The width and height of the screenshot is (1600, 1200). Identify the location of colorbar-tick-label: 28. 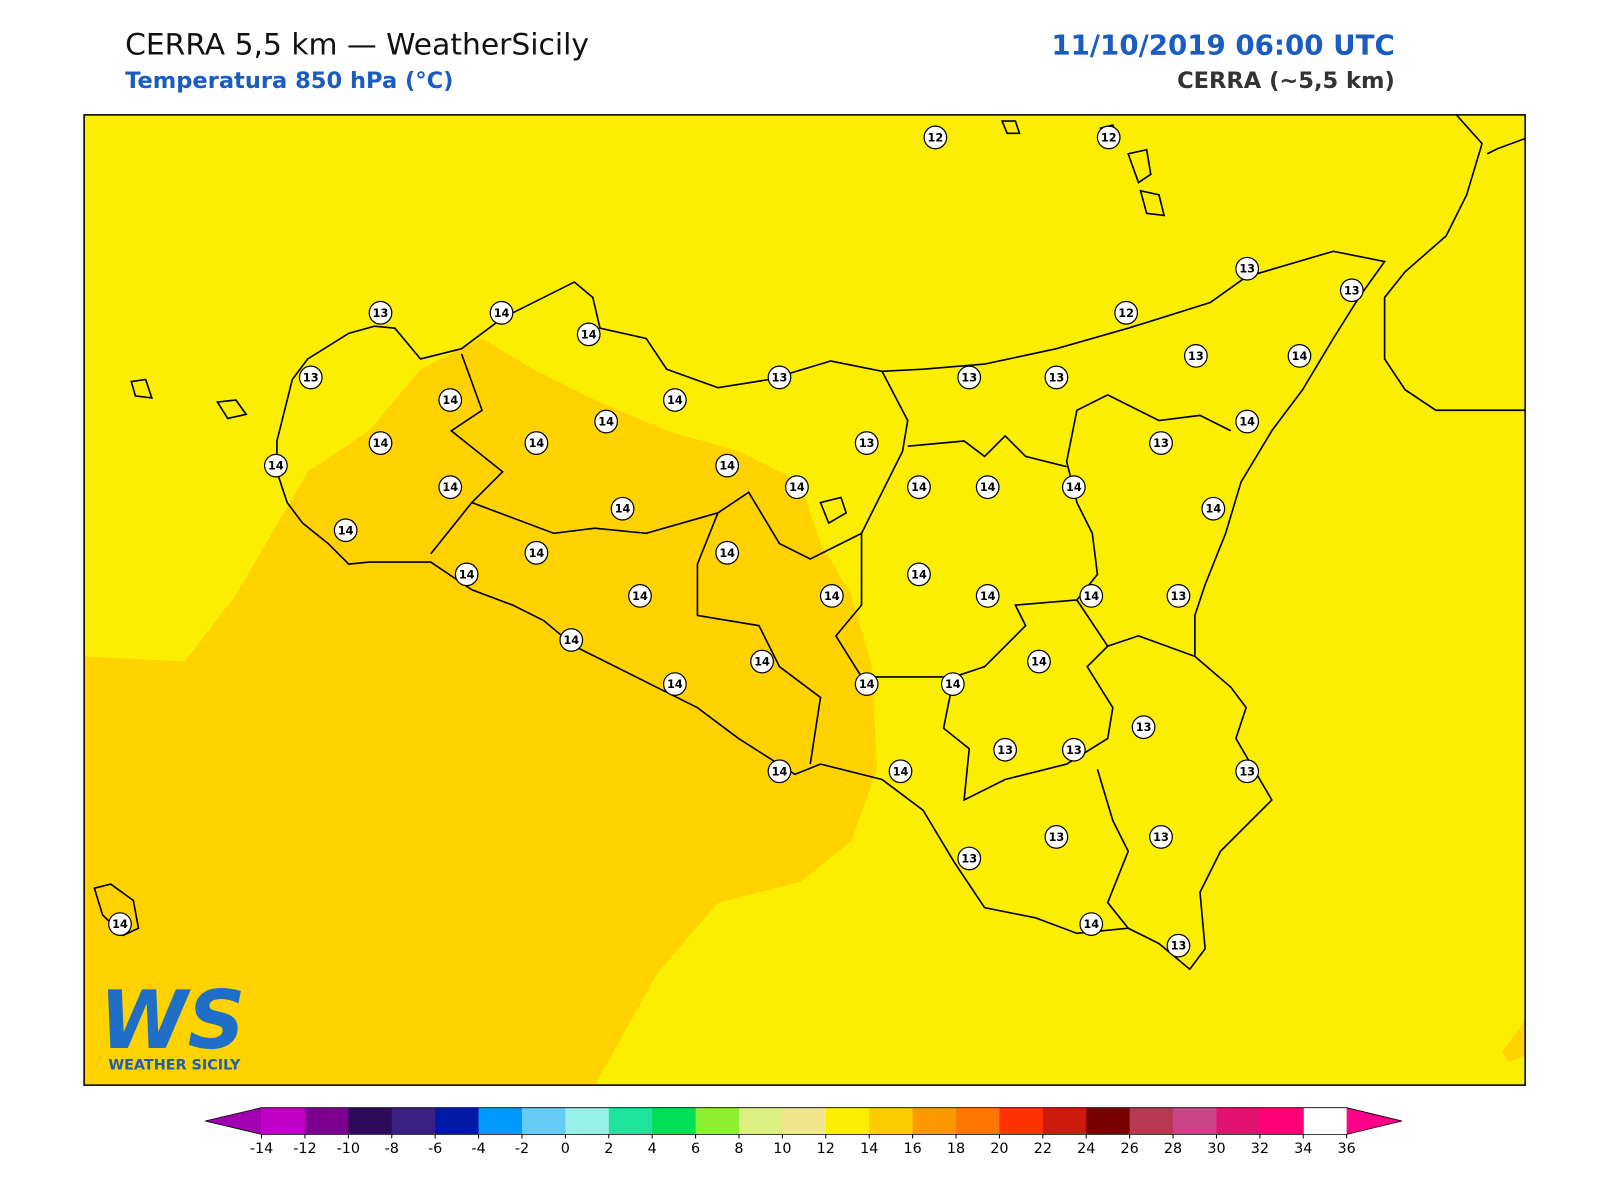
(1173, 1149).